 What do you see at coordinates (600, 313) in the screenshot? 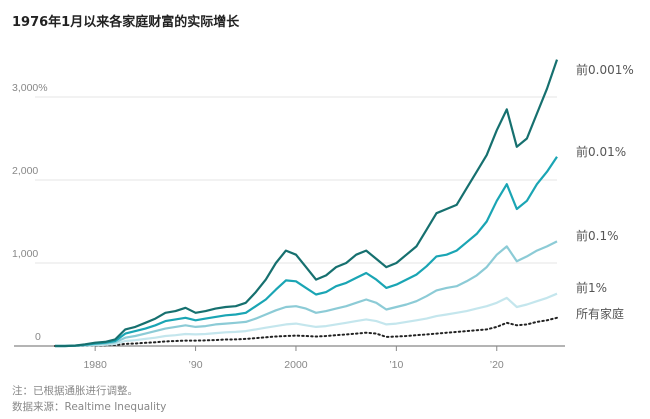
I see `series-label: 所有家庭` at bounding box center [600, 313].